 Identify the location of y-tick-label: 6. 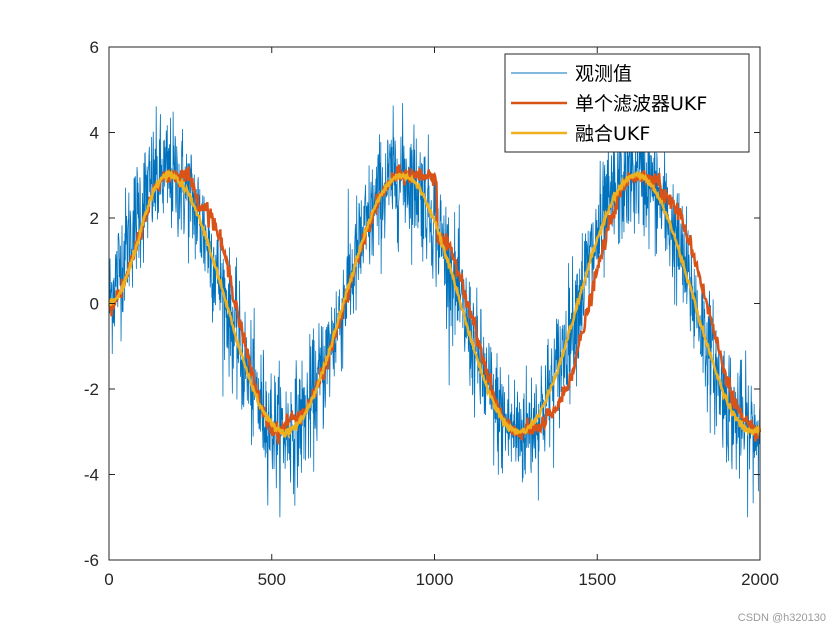
(94, 47).